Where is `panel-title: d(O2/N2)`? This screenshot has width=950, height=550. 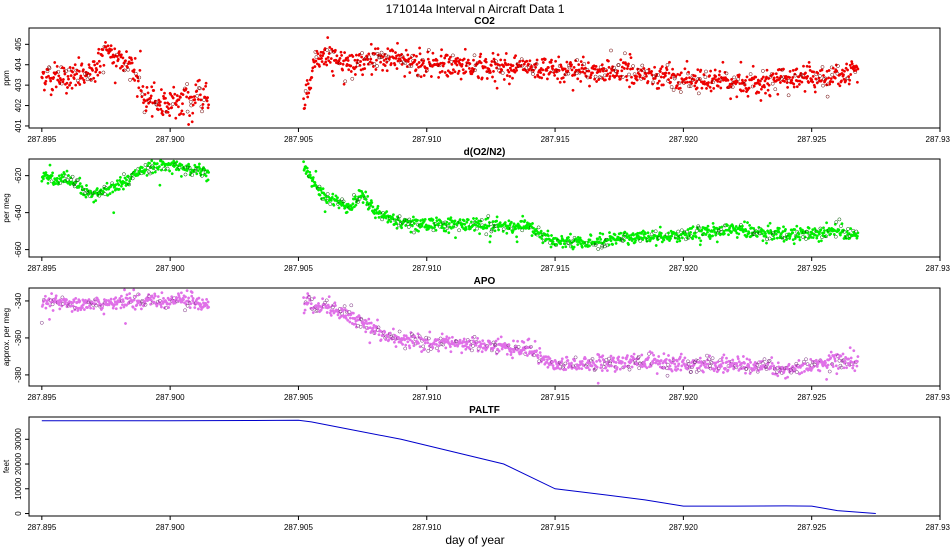 panel-title: d(O2/N2) is located at coordinates (485, 152).